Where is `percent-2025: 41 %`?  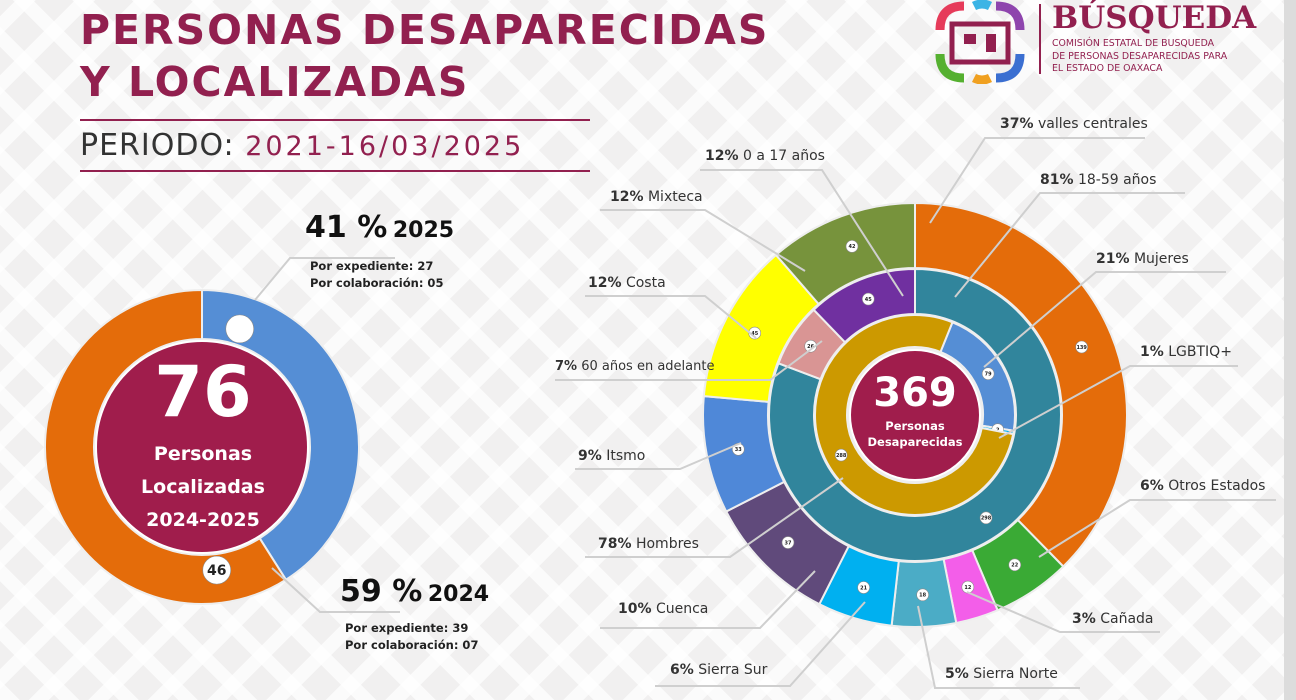
percent-2025: 41 % is located at coordinates (346, 227).